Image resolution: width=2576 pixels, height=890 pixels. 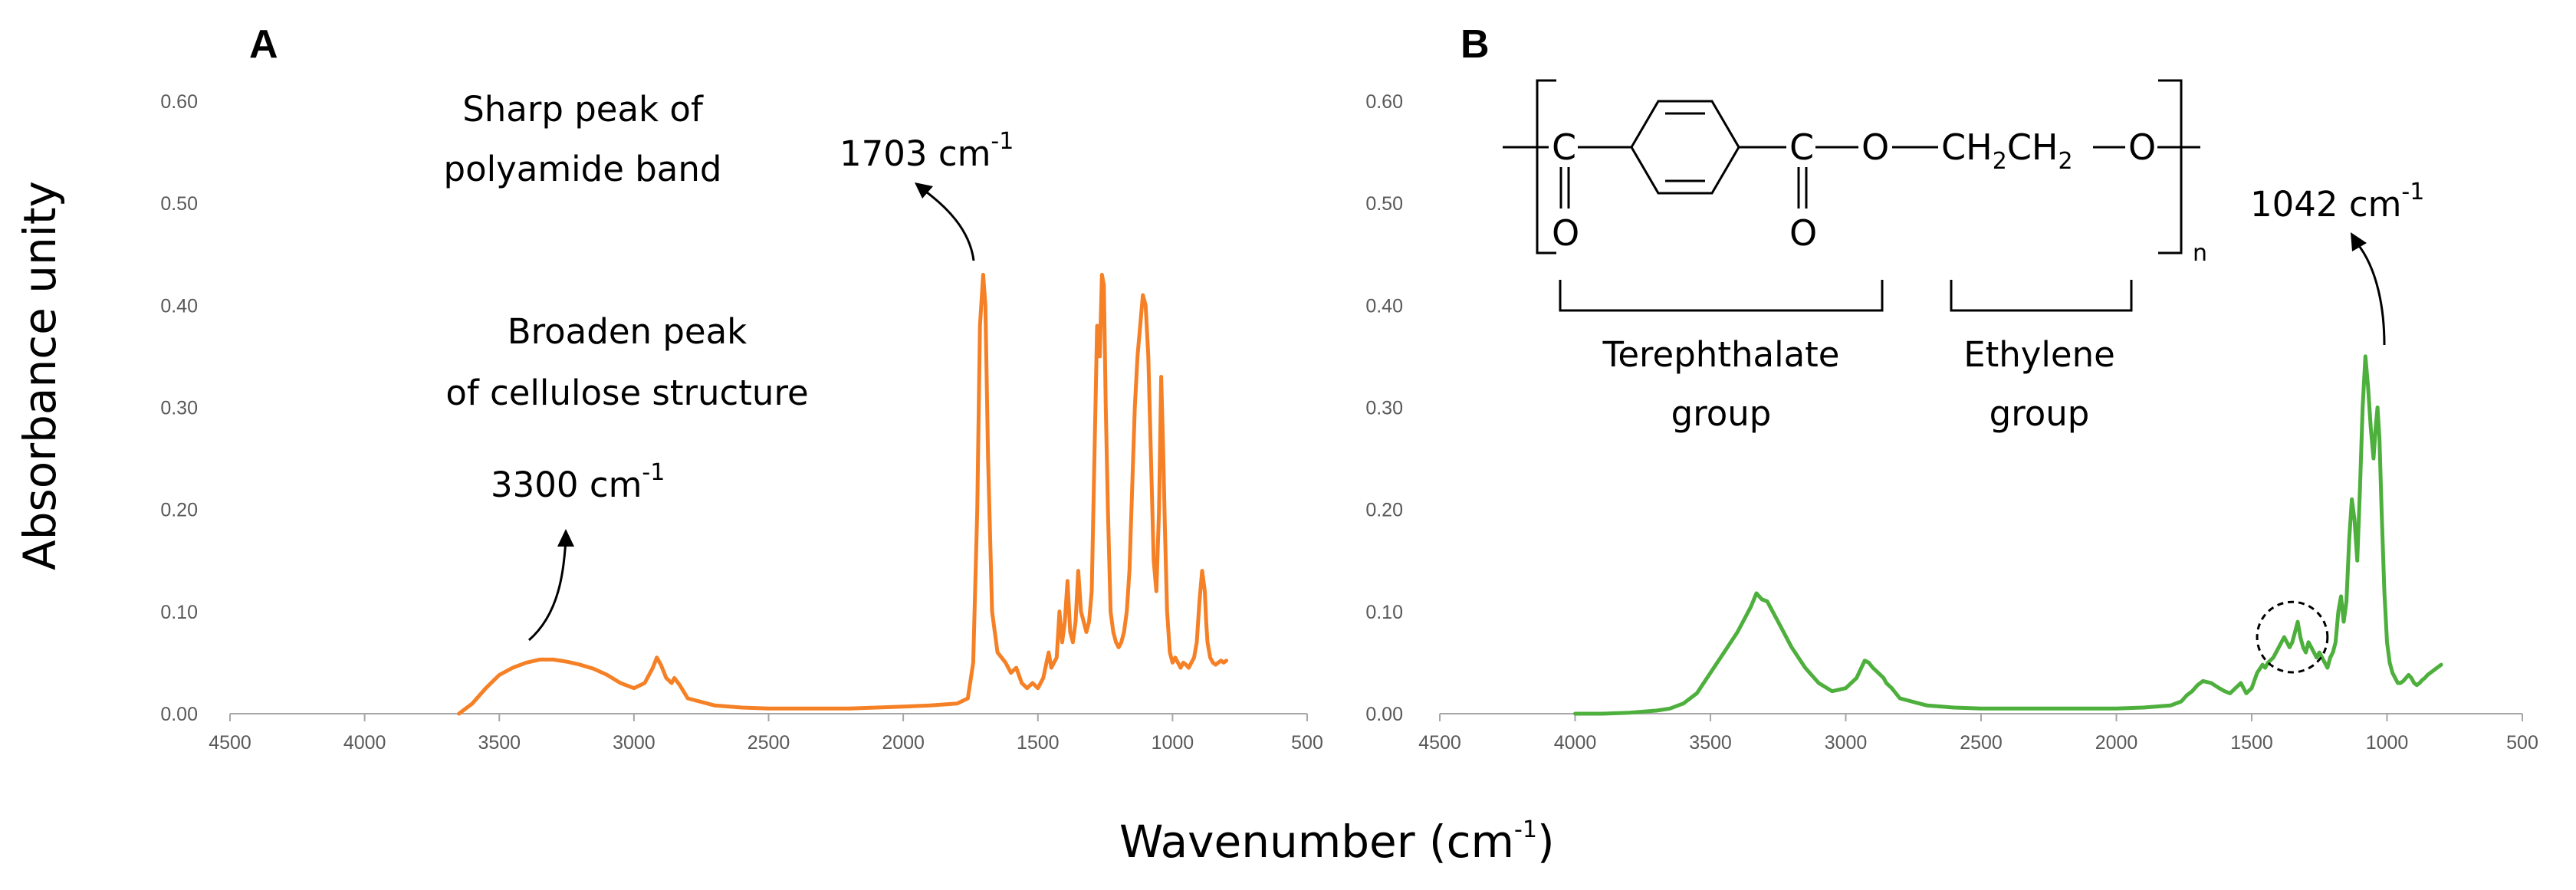 I want to click on annotation-polyamide-line2: polyamide band, so click(x=583, y=169).